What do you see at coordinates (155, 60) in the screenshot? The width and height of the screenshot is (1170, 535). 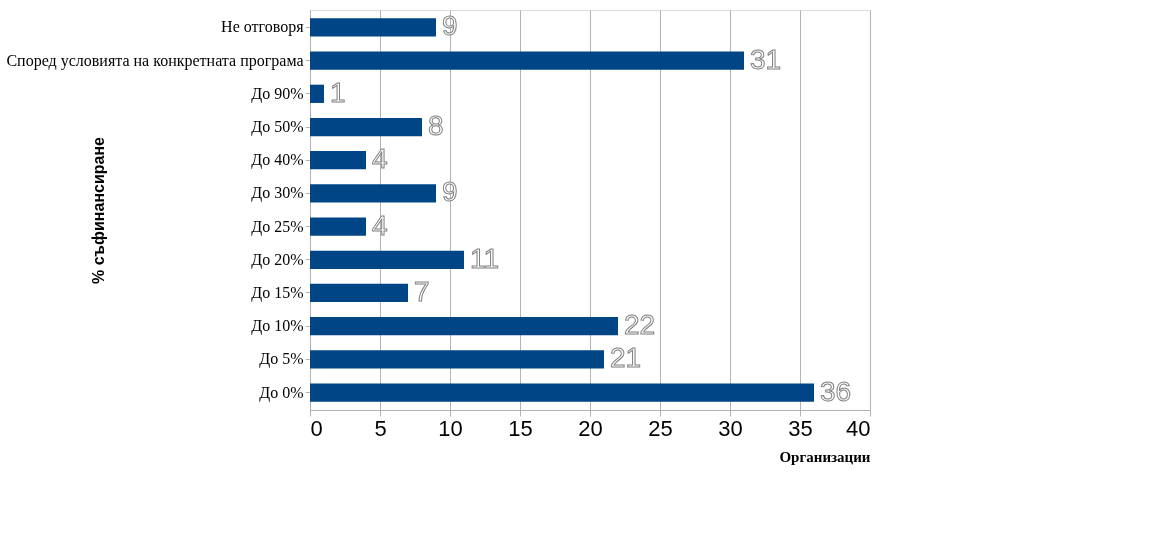 I see `y-tick-label: Според условията на конкретната програма` at bounding box center [155, 60].